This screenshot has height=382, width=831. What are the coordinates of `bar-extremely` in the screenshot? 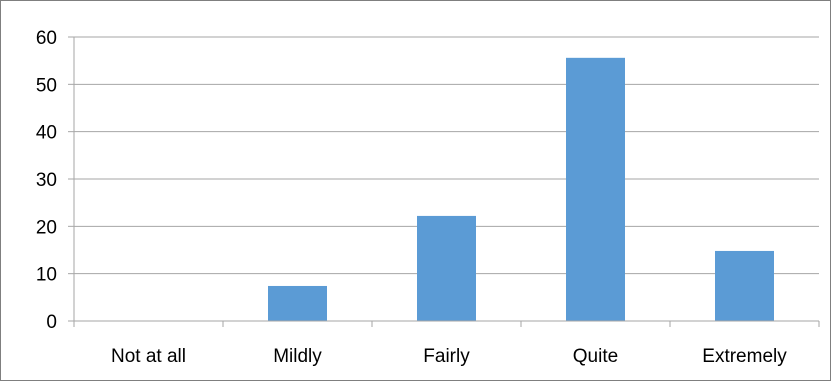 It's located at (744, 285).